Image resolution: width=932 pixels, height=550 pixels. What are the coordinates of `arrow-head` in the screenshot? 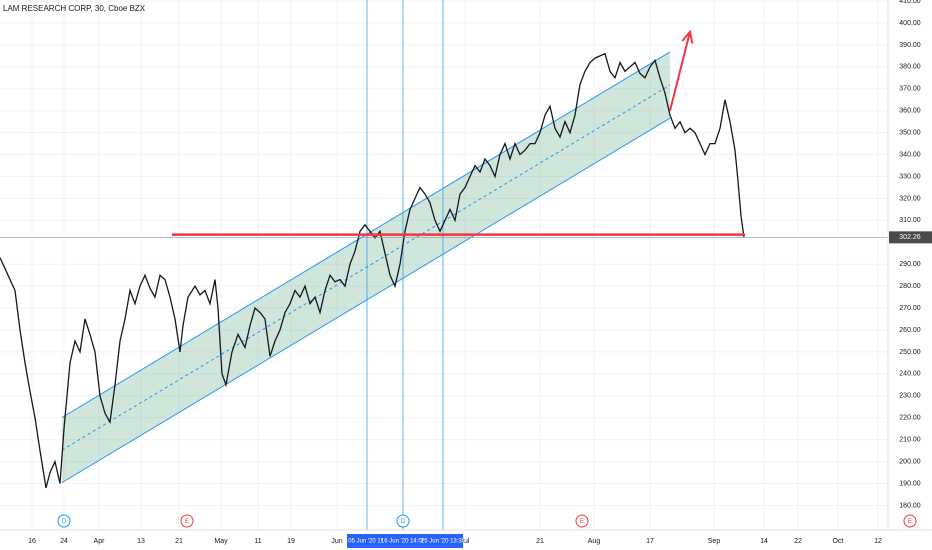 It's located at (687, 36).